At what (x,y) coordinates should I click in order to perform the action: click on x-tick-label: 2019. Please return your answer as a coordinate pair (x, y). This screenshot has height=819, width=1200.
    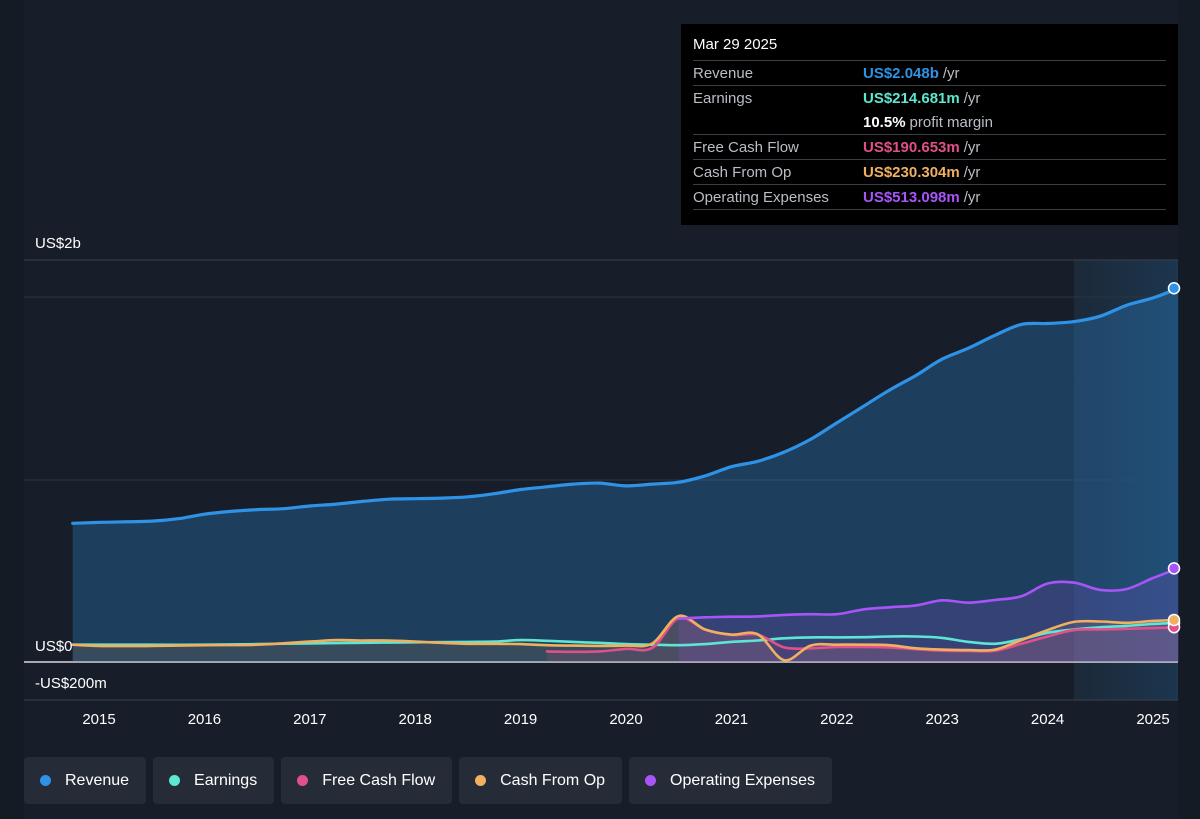
    Looking at the image, I should click on (520, 719).